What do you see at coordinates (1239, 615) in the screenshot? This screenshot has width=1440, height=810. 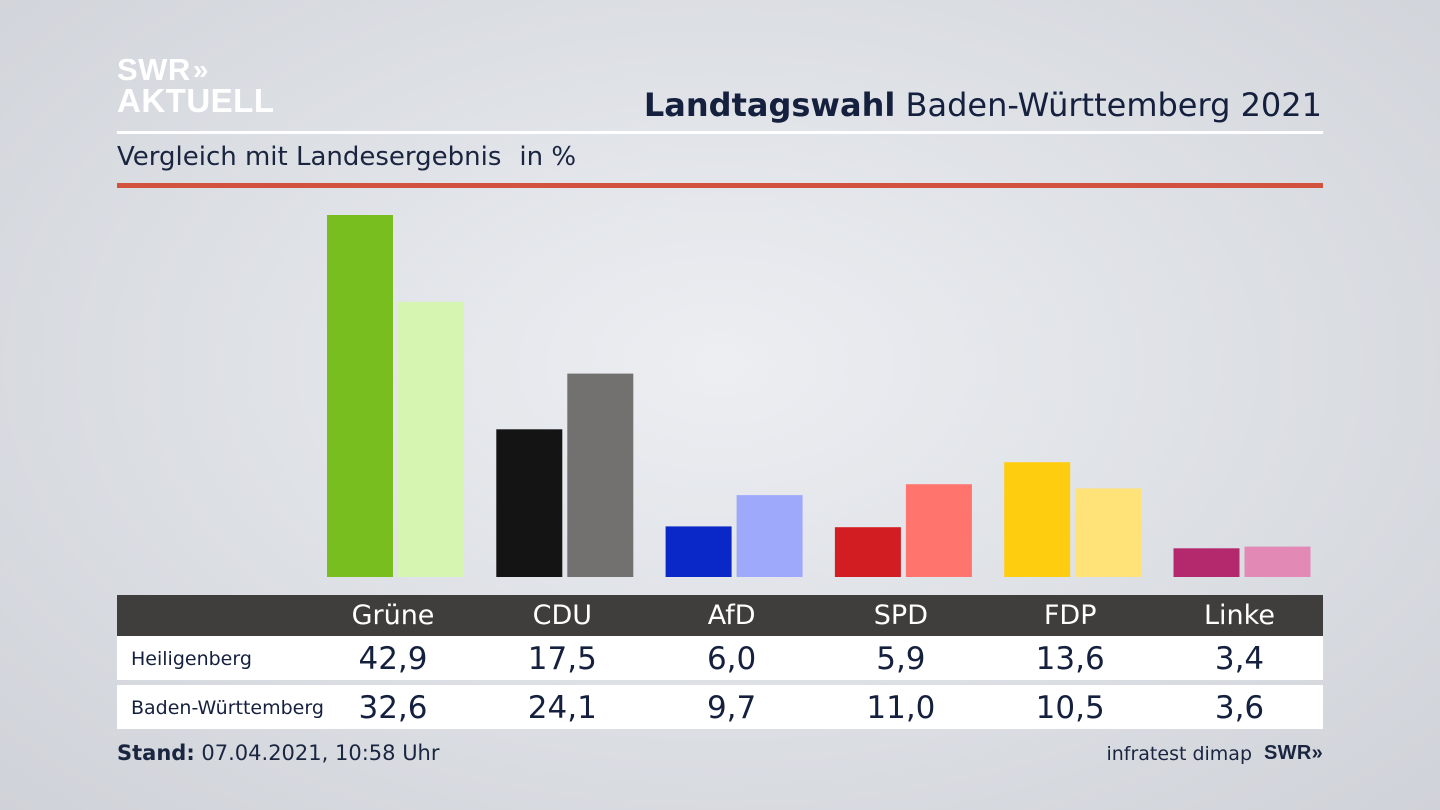 I see `column-header: Linke` at bounding box center [1239, 615].